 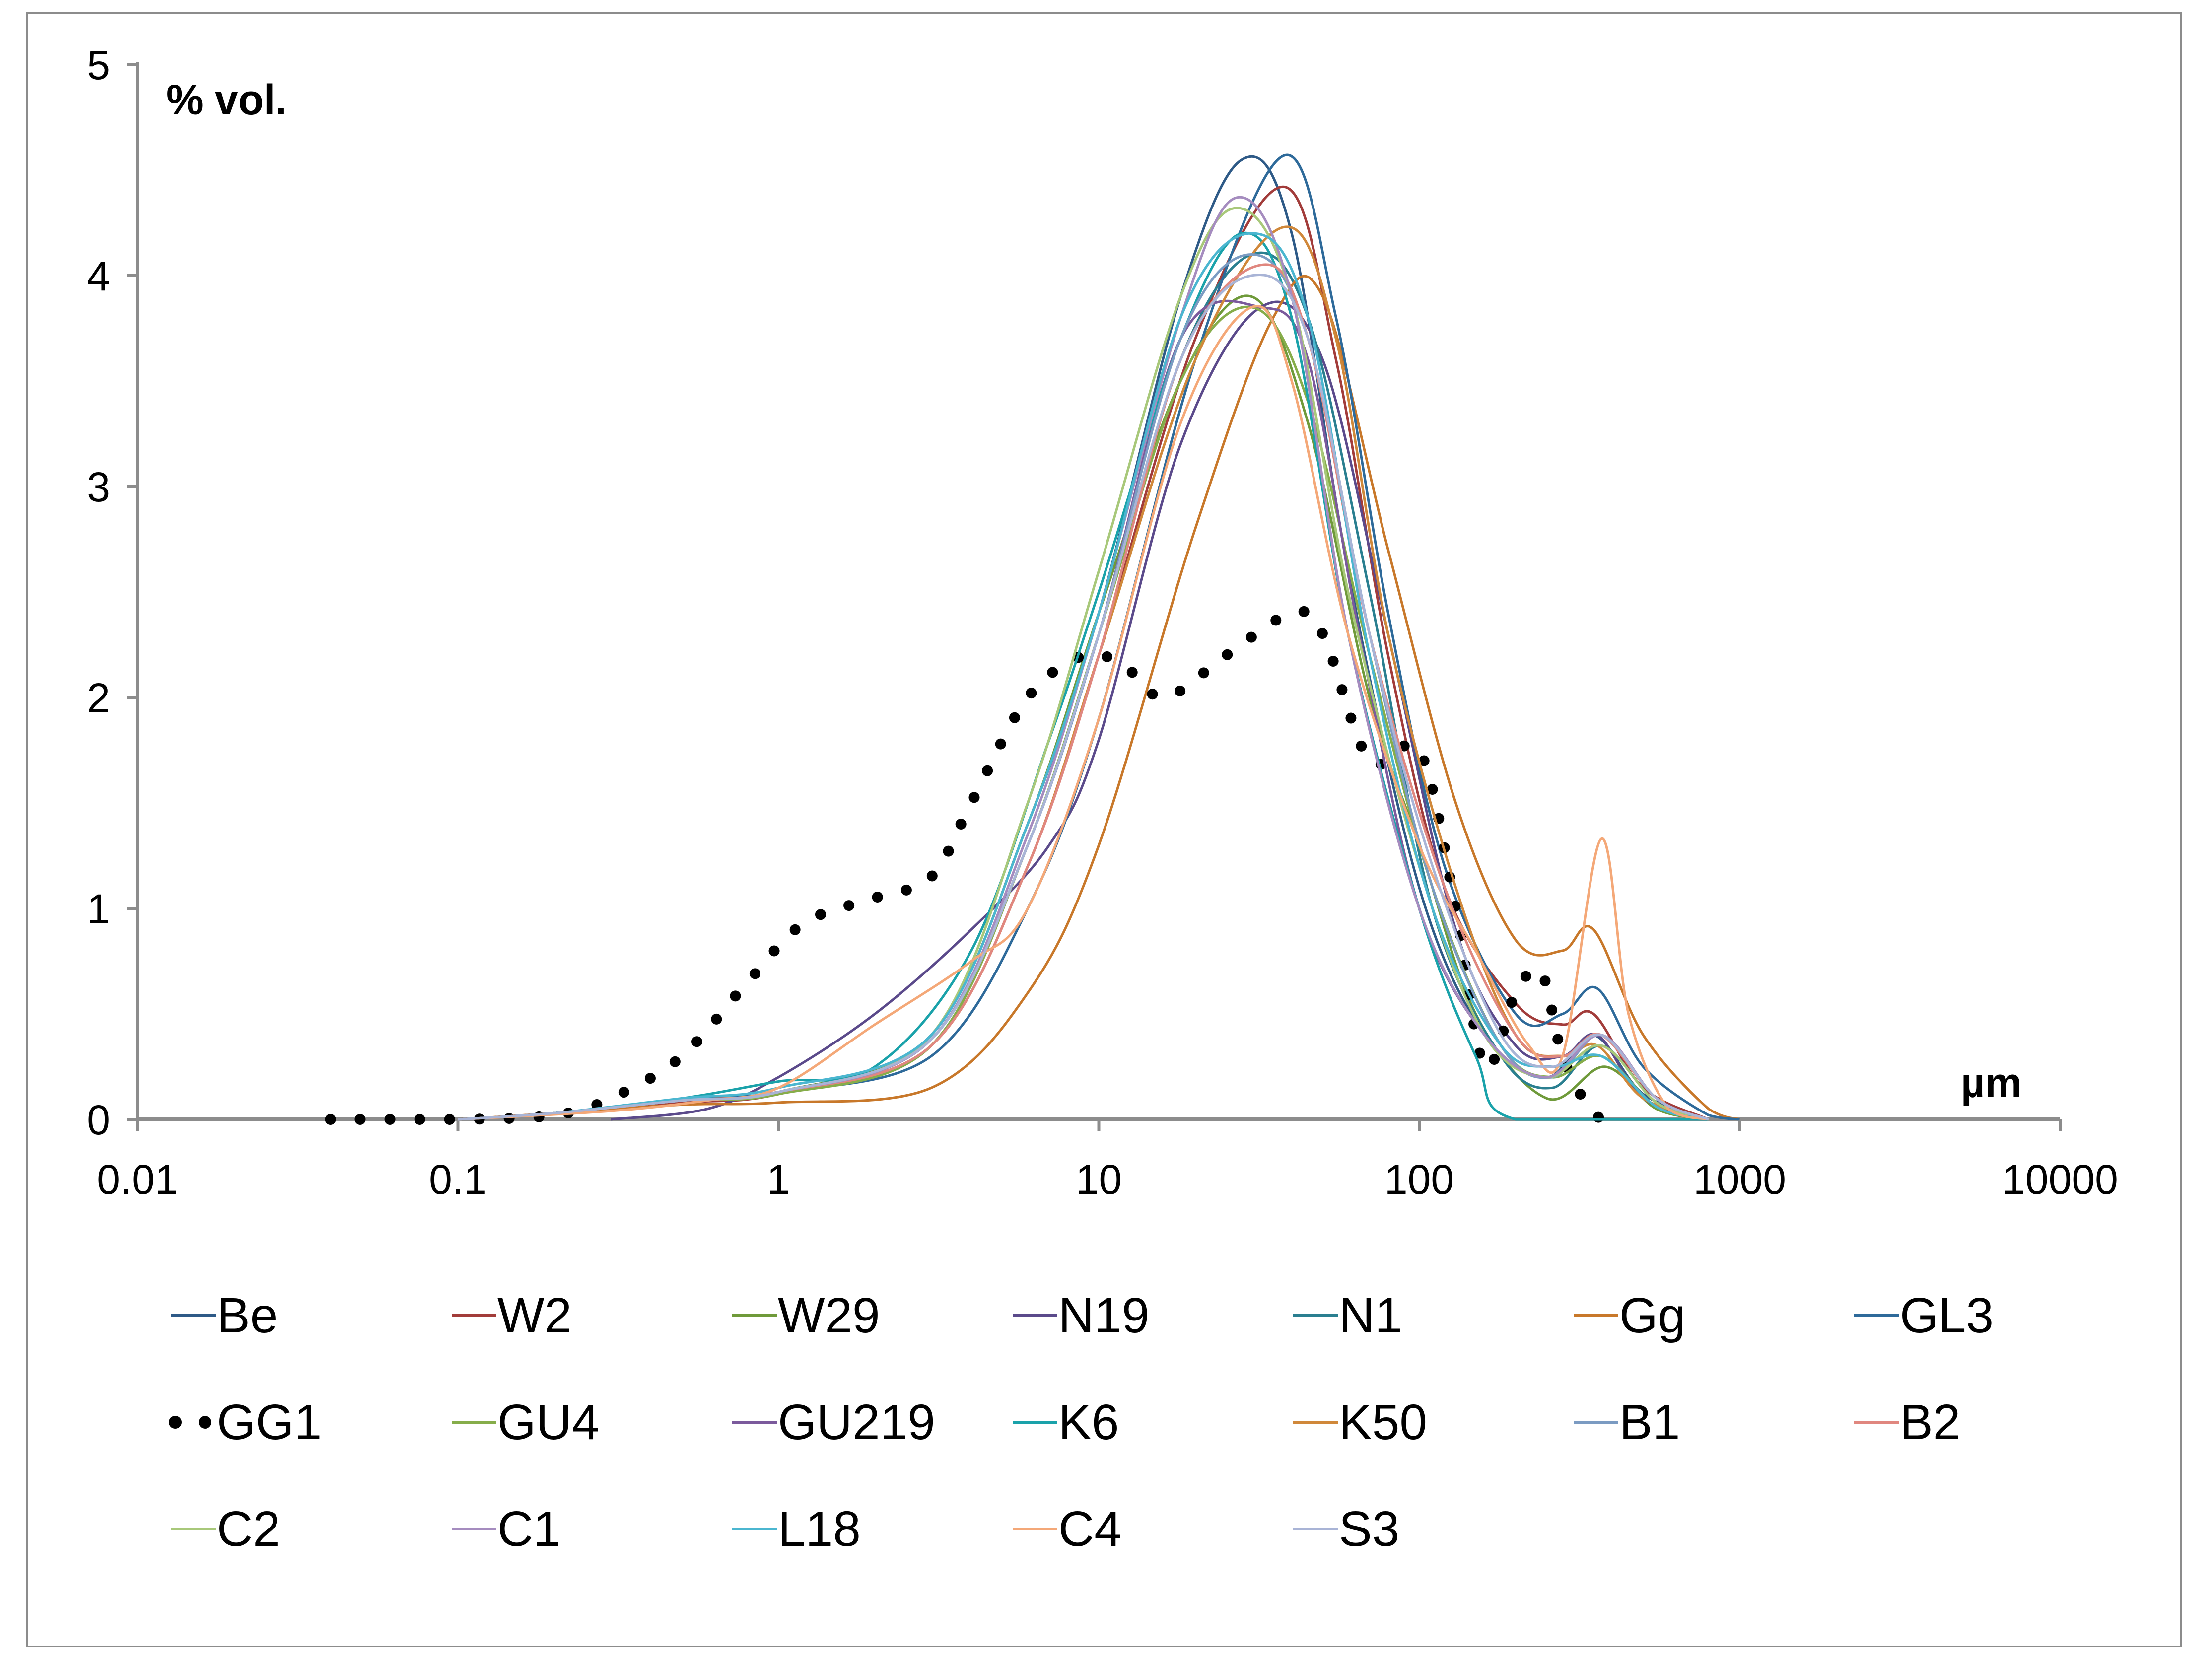 What do you see at coordinates (226, 99) in the screenshot?
I see `y-axis-title: % vol.` at bounding box center [226, 99].